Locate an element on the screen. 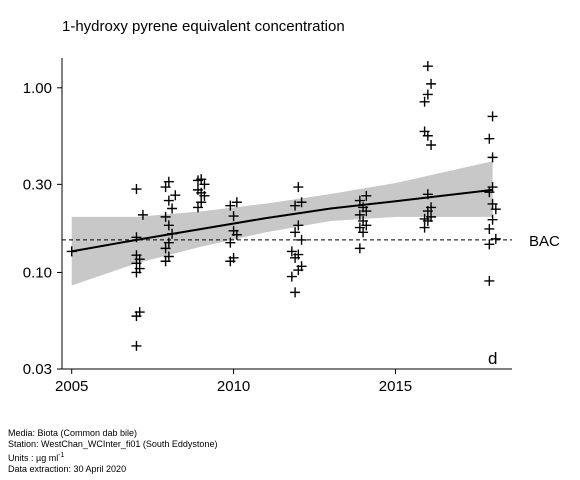 The width and height of the screenshot is (580, 480). y-tick-label: 1.00 is located at coordinates (37, 88).